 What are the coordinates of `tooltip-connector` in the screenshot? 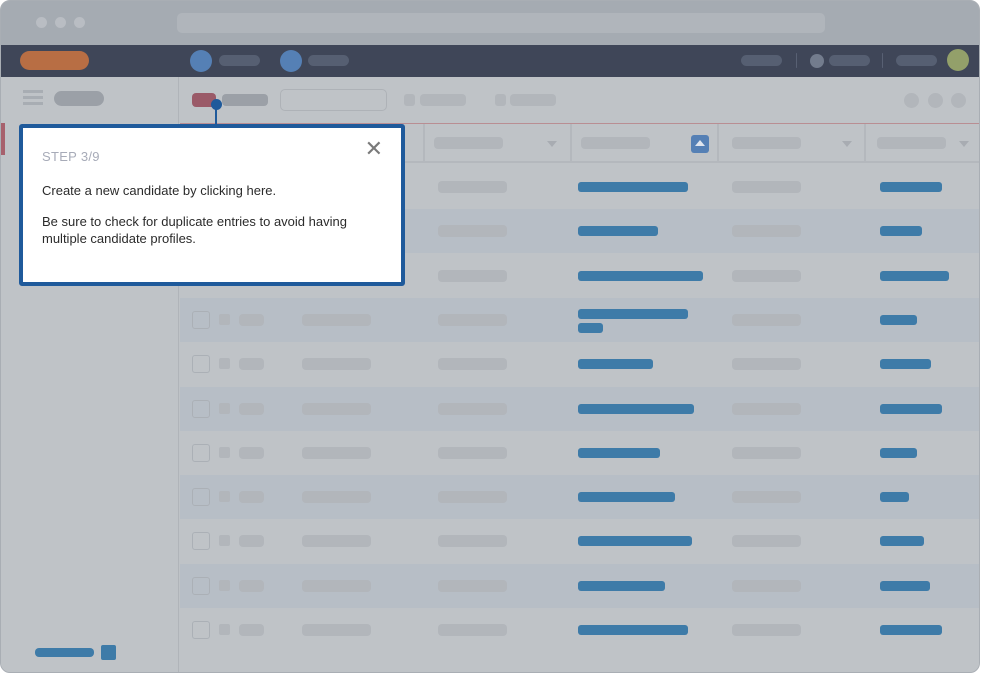 It's located at (216, 116).